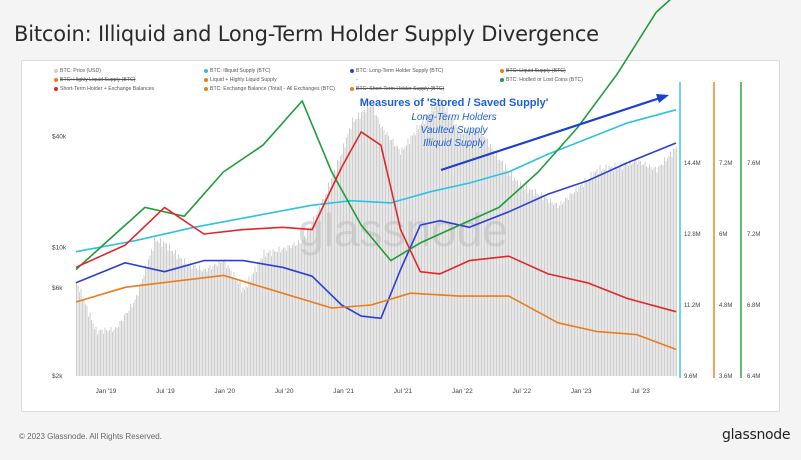 This screenshot has width=801, height=460. Describe the element at coordinates (756, 435) in the screenshot. I see `brand-logo: glassnode` at that location.